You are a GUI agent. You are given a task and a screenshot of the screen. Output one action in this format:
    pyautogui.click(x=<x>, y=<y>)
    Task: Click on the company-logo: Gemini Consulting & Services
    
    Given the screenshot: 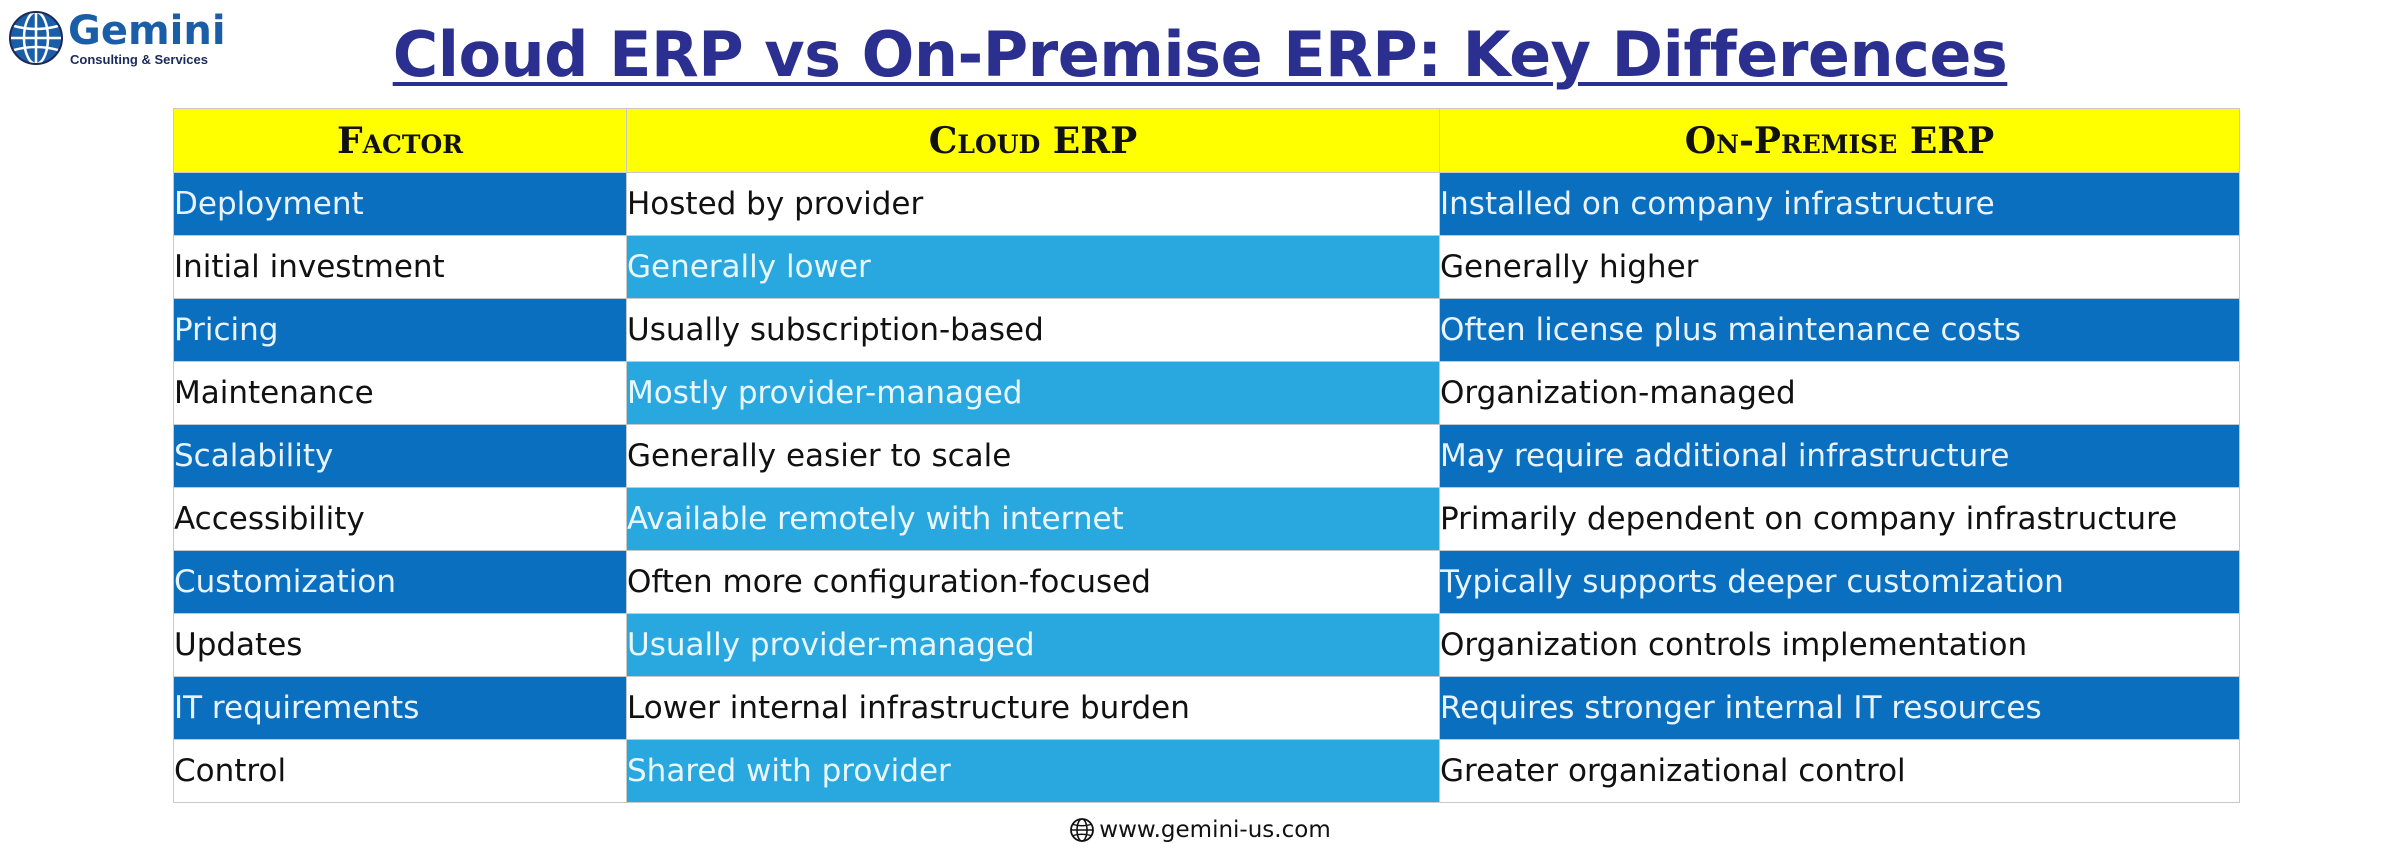 What is the action you would take?
    pyautogui.click(x=117, y=38)
    